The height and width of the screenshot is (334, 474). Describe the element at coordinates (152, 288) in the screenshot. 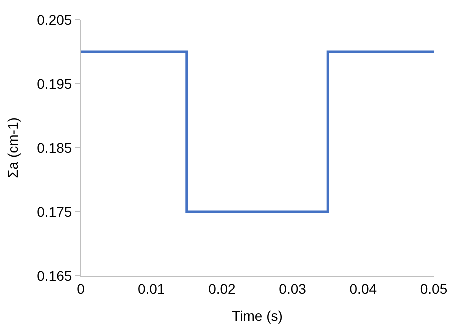

I see `x-tick-label: 0.01` at that location.